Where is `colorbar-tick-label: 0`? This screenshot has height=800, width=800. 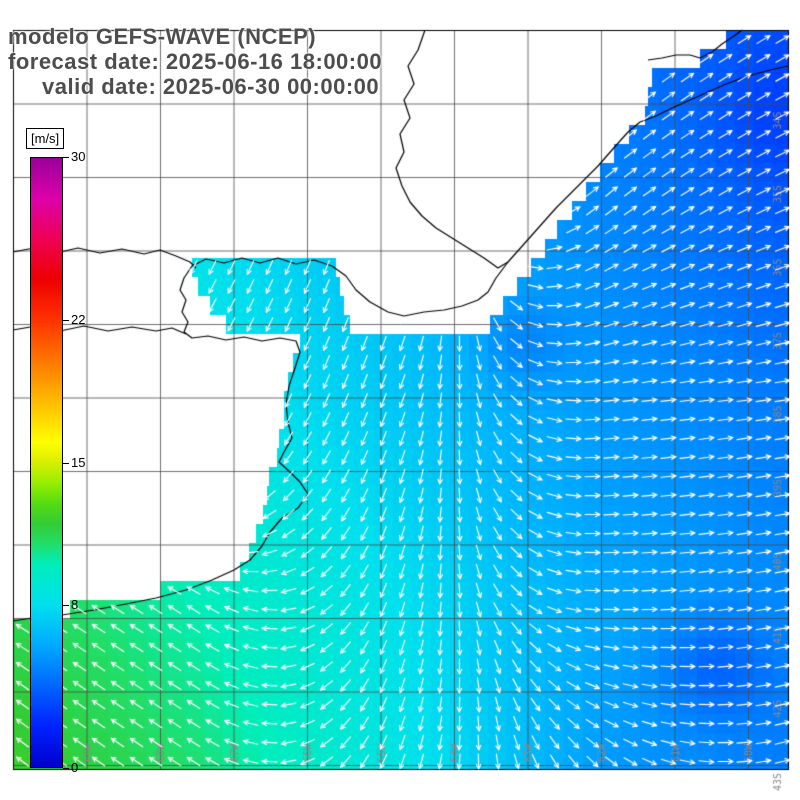 colorbar-tick-label: 0 is located at coordinates (75, 767).